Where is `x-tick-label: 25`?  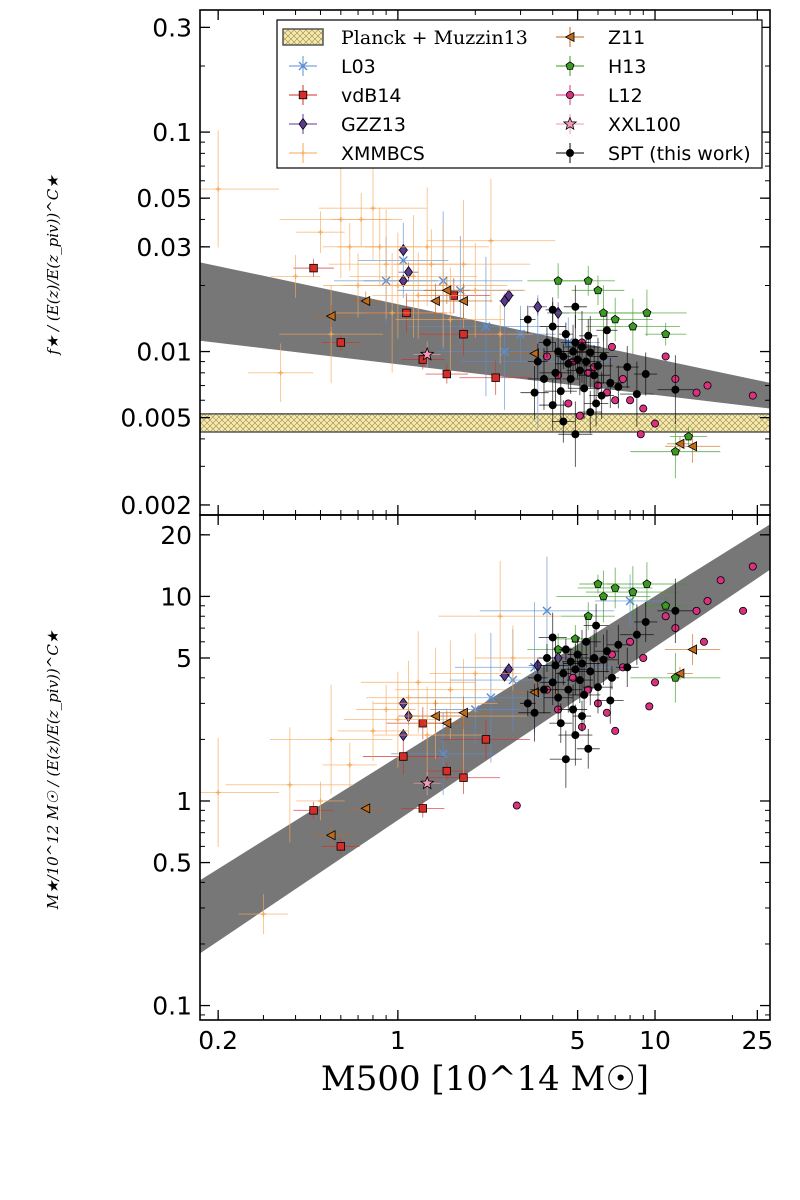
x-tick-label: 25 is located at coordinates (757, 1040).